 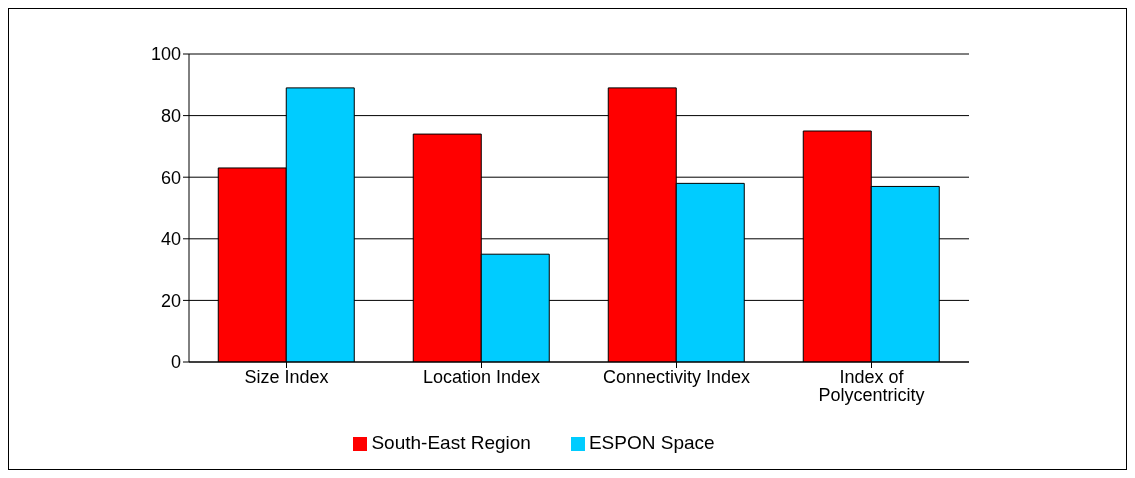 I want to click on y-tick-label: 20, so click(x=170, y=300).